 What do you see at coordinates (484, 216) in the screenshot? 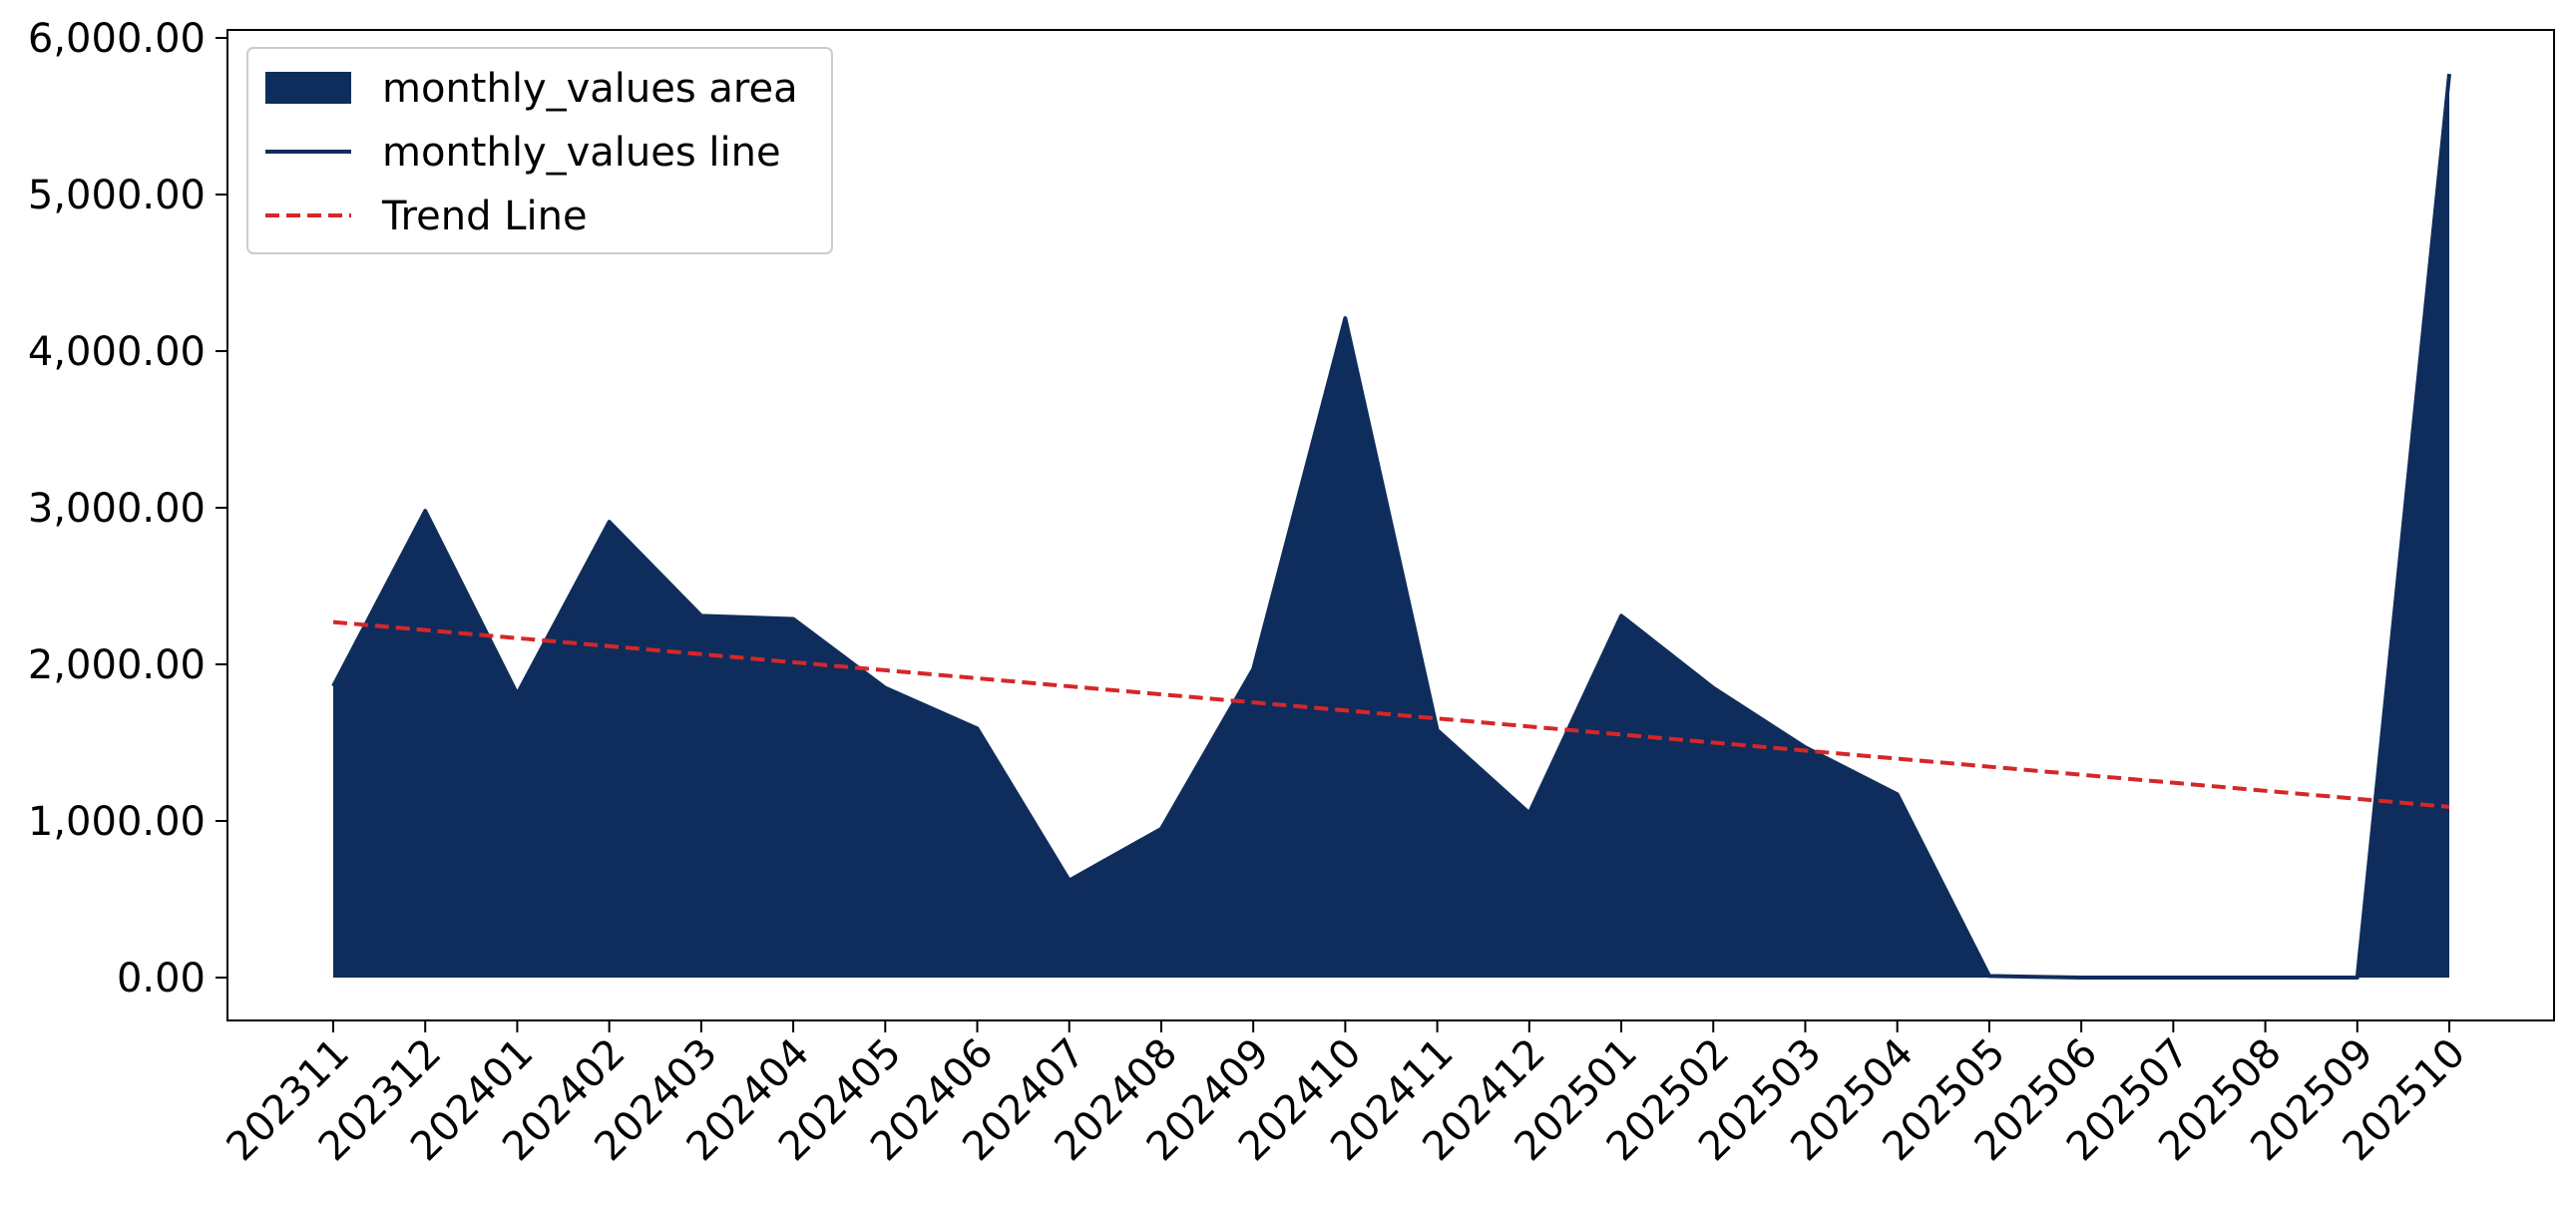
I see `legend-label: Trend Line` at bounding box center [484, 216].